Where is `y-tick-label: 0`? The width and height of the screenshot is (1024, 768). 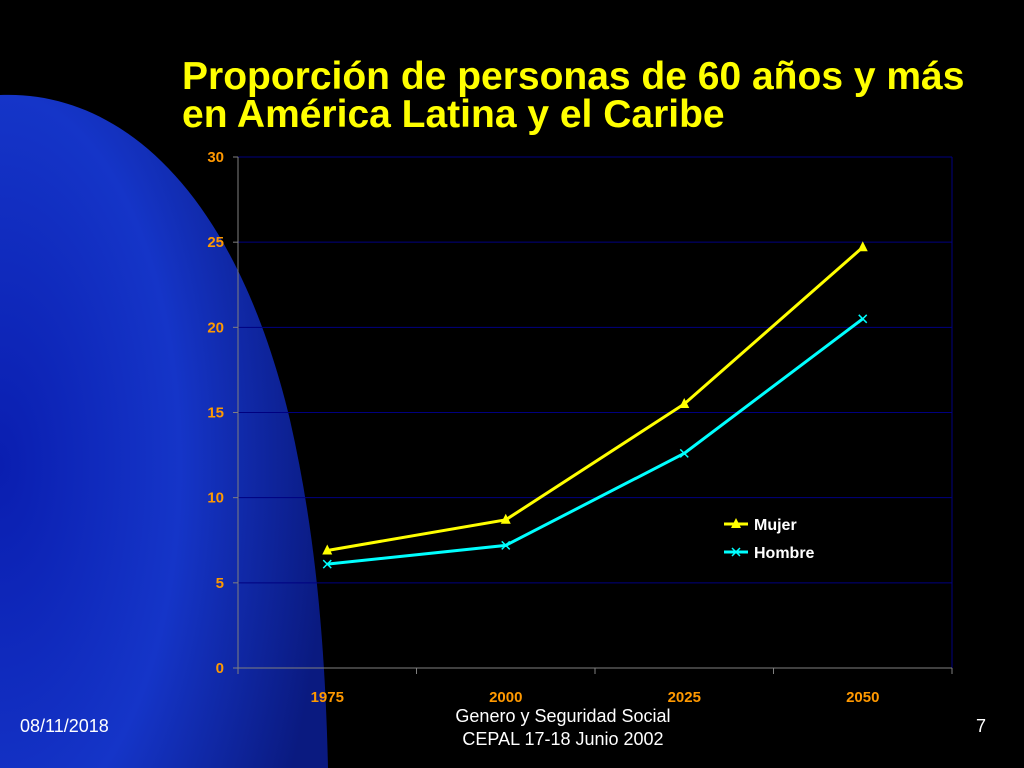
y-tick-label: 0 is located at coordinates (220, 668).